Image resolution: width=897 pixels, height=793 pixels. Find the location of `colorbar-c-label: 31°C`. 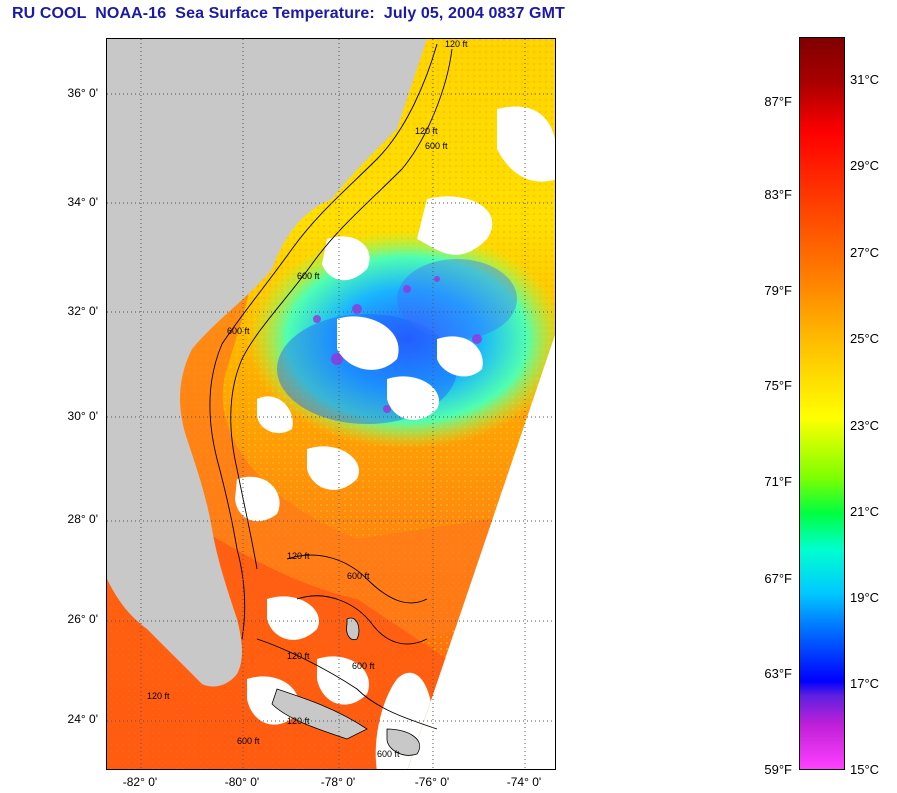

colorbar-c-label: 31°C is located at coordinates (865, 79).